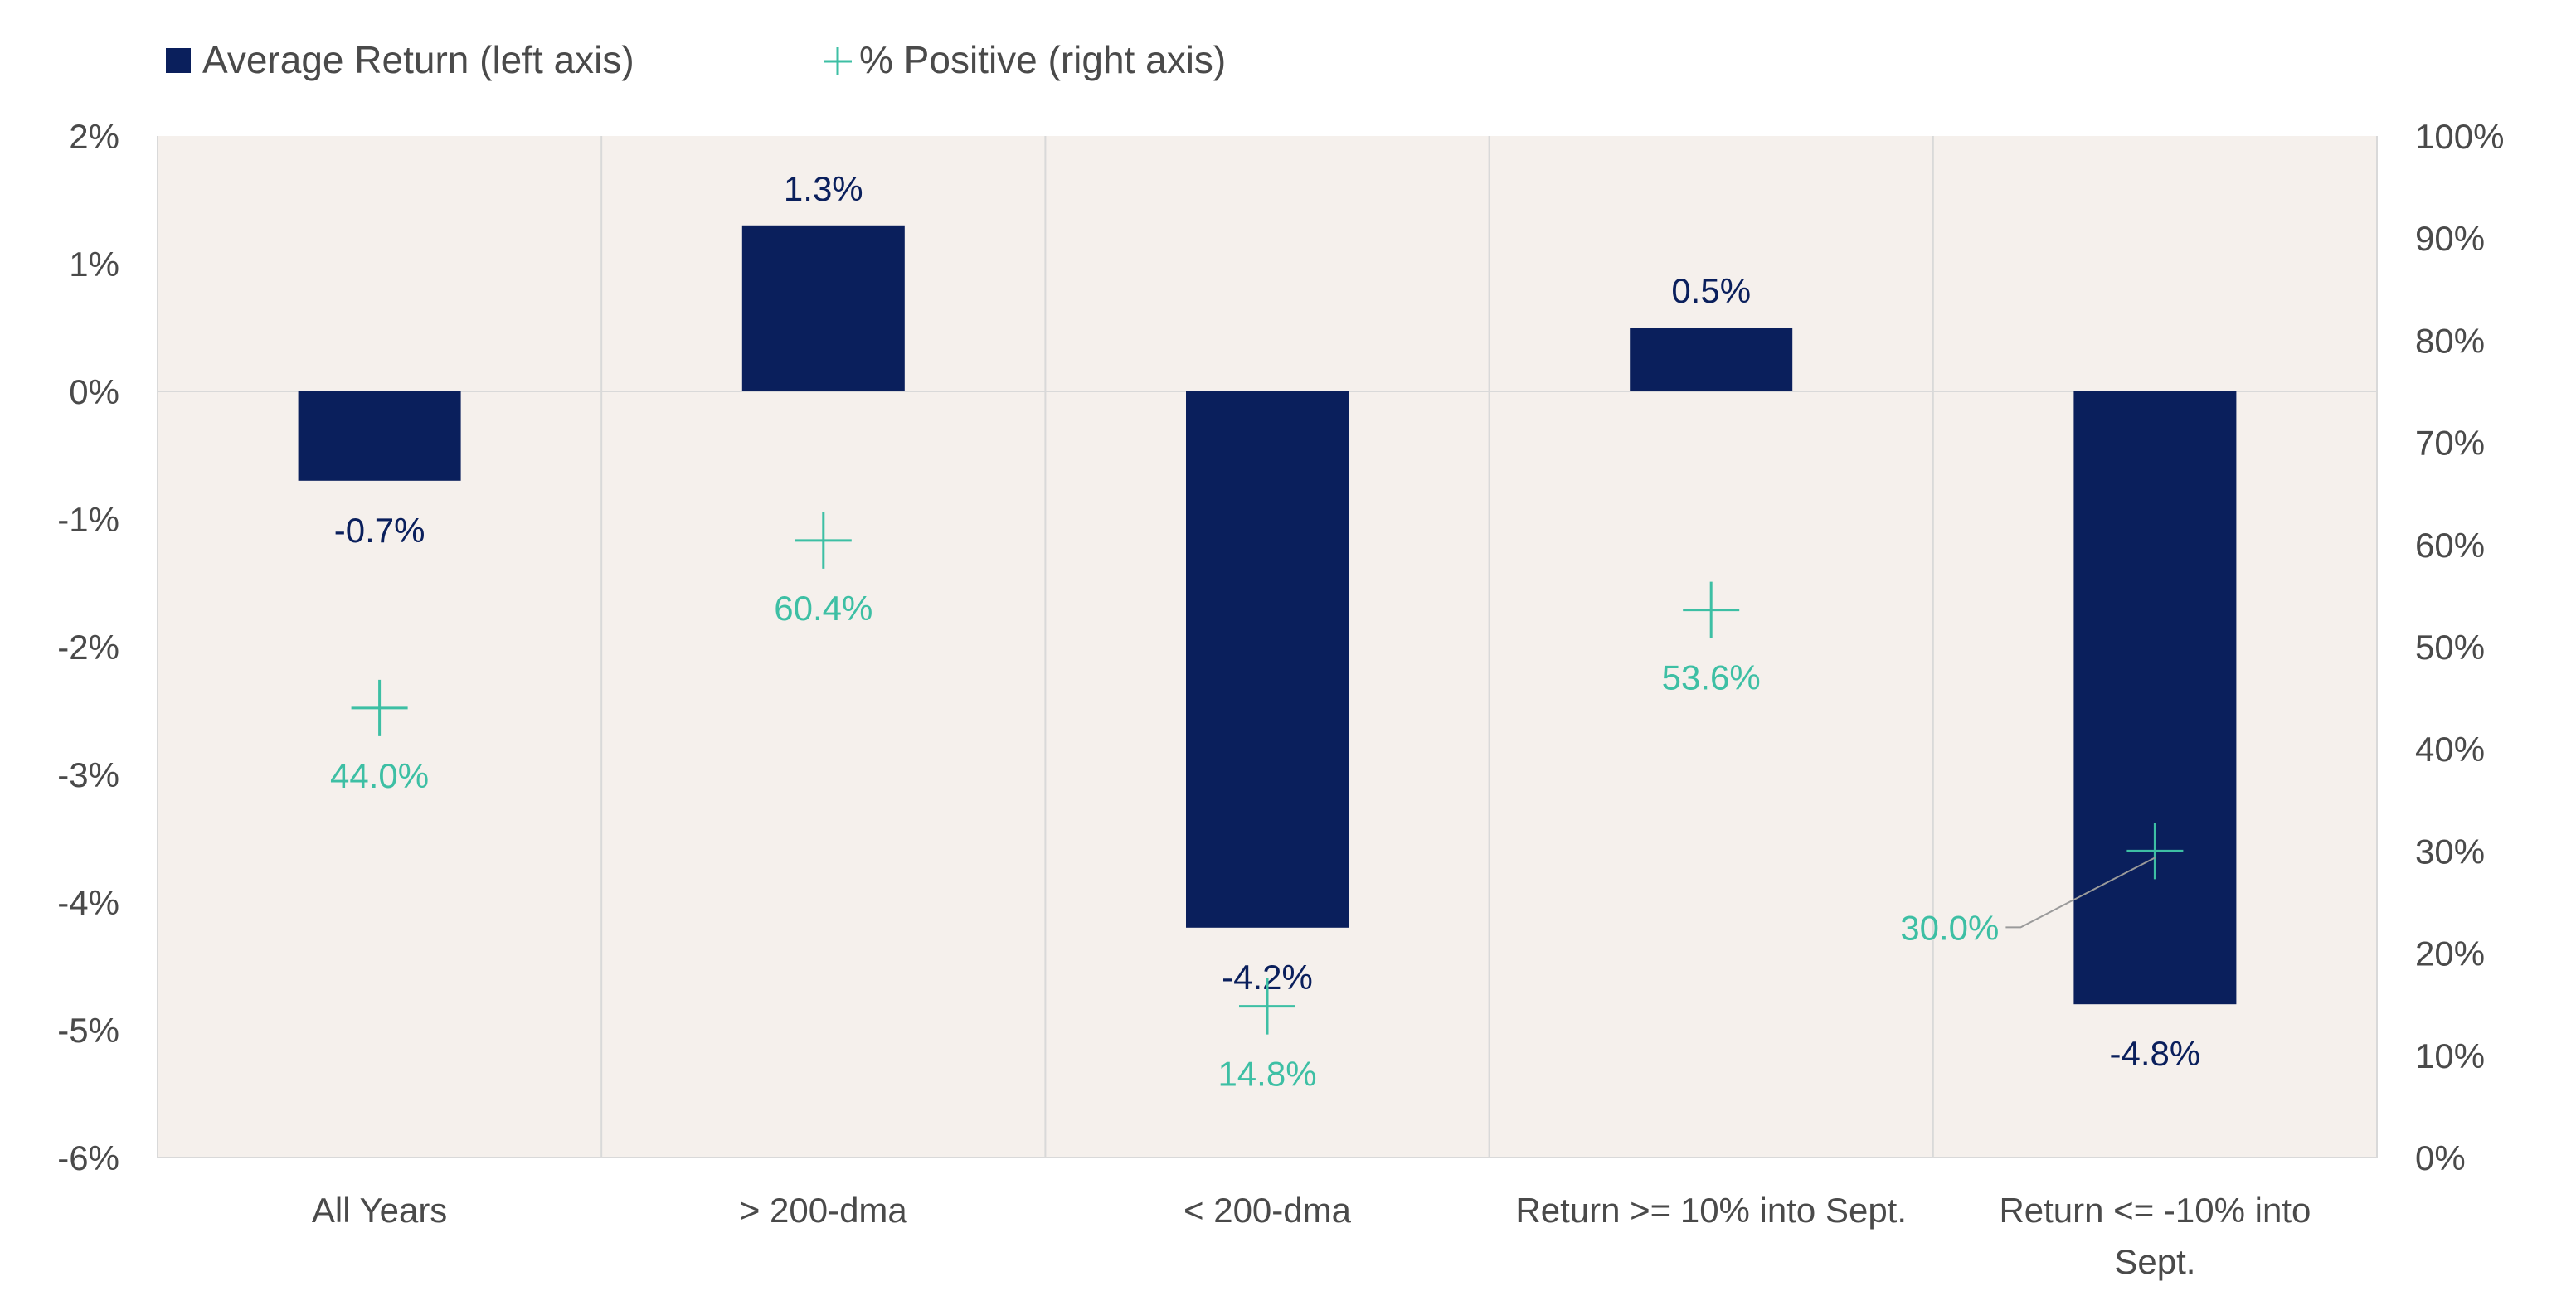  Describe the element at coordinates (2450, 545) in the screenshot. I see `right-tick-label: 60%` at that location.